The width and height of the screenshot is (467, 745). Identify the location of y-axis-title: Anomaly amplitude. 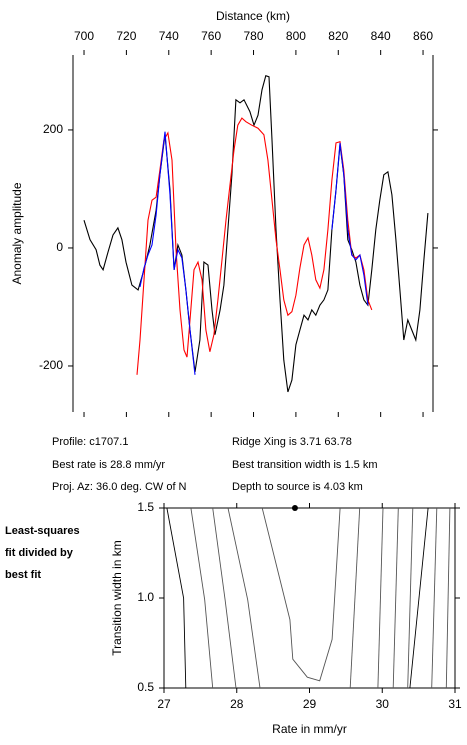
(17, 233).